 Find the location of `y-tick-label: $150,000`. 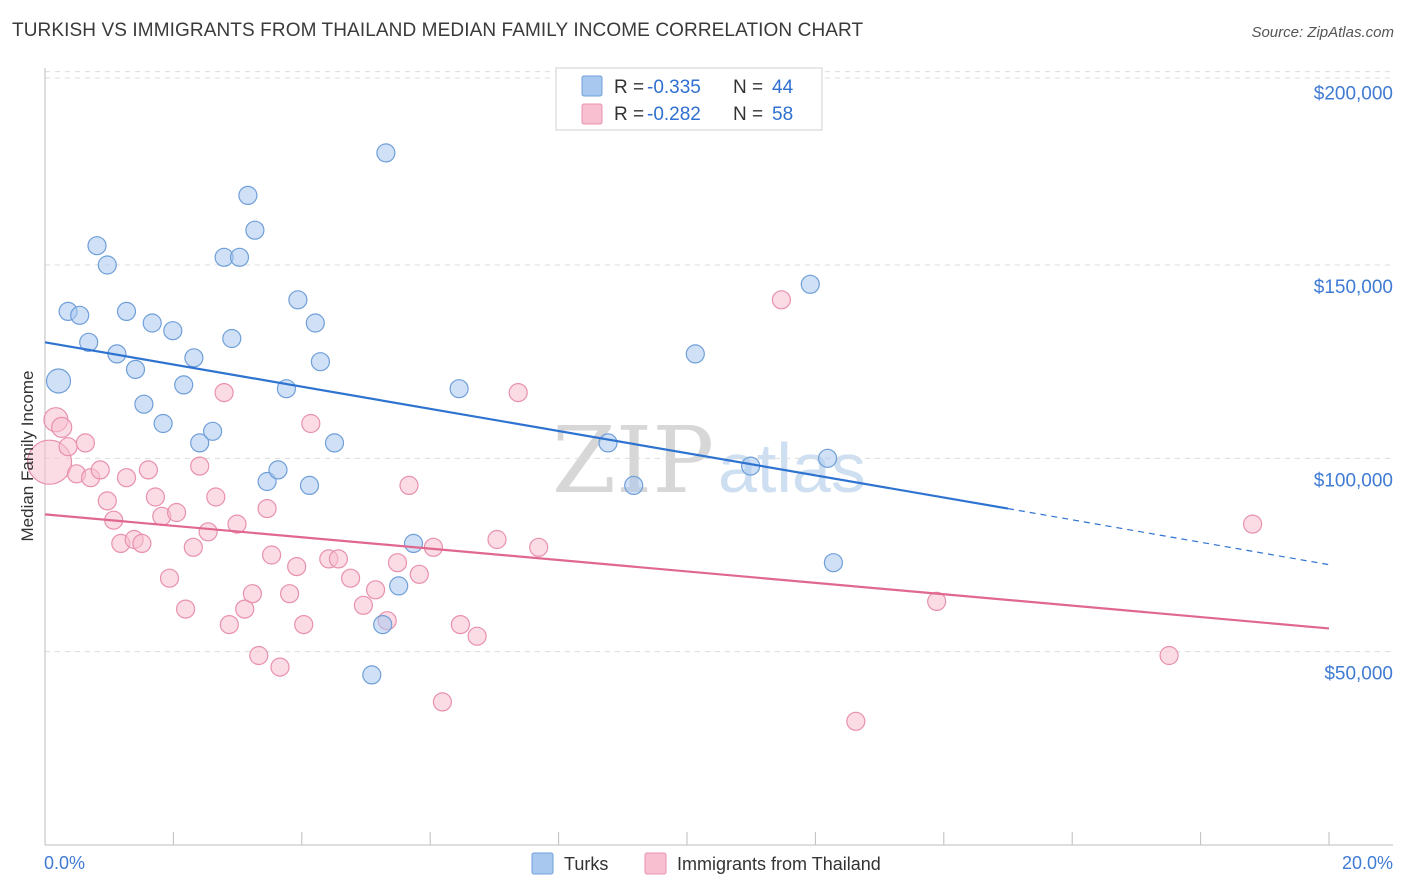

y-tick-label: $150,000 is located at coordinates (1353, 287).